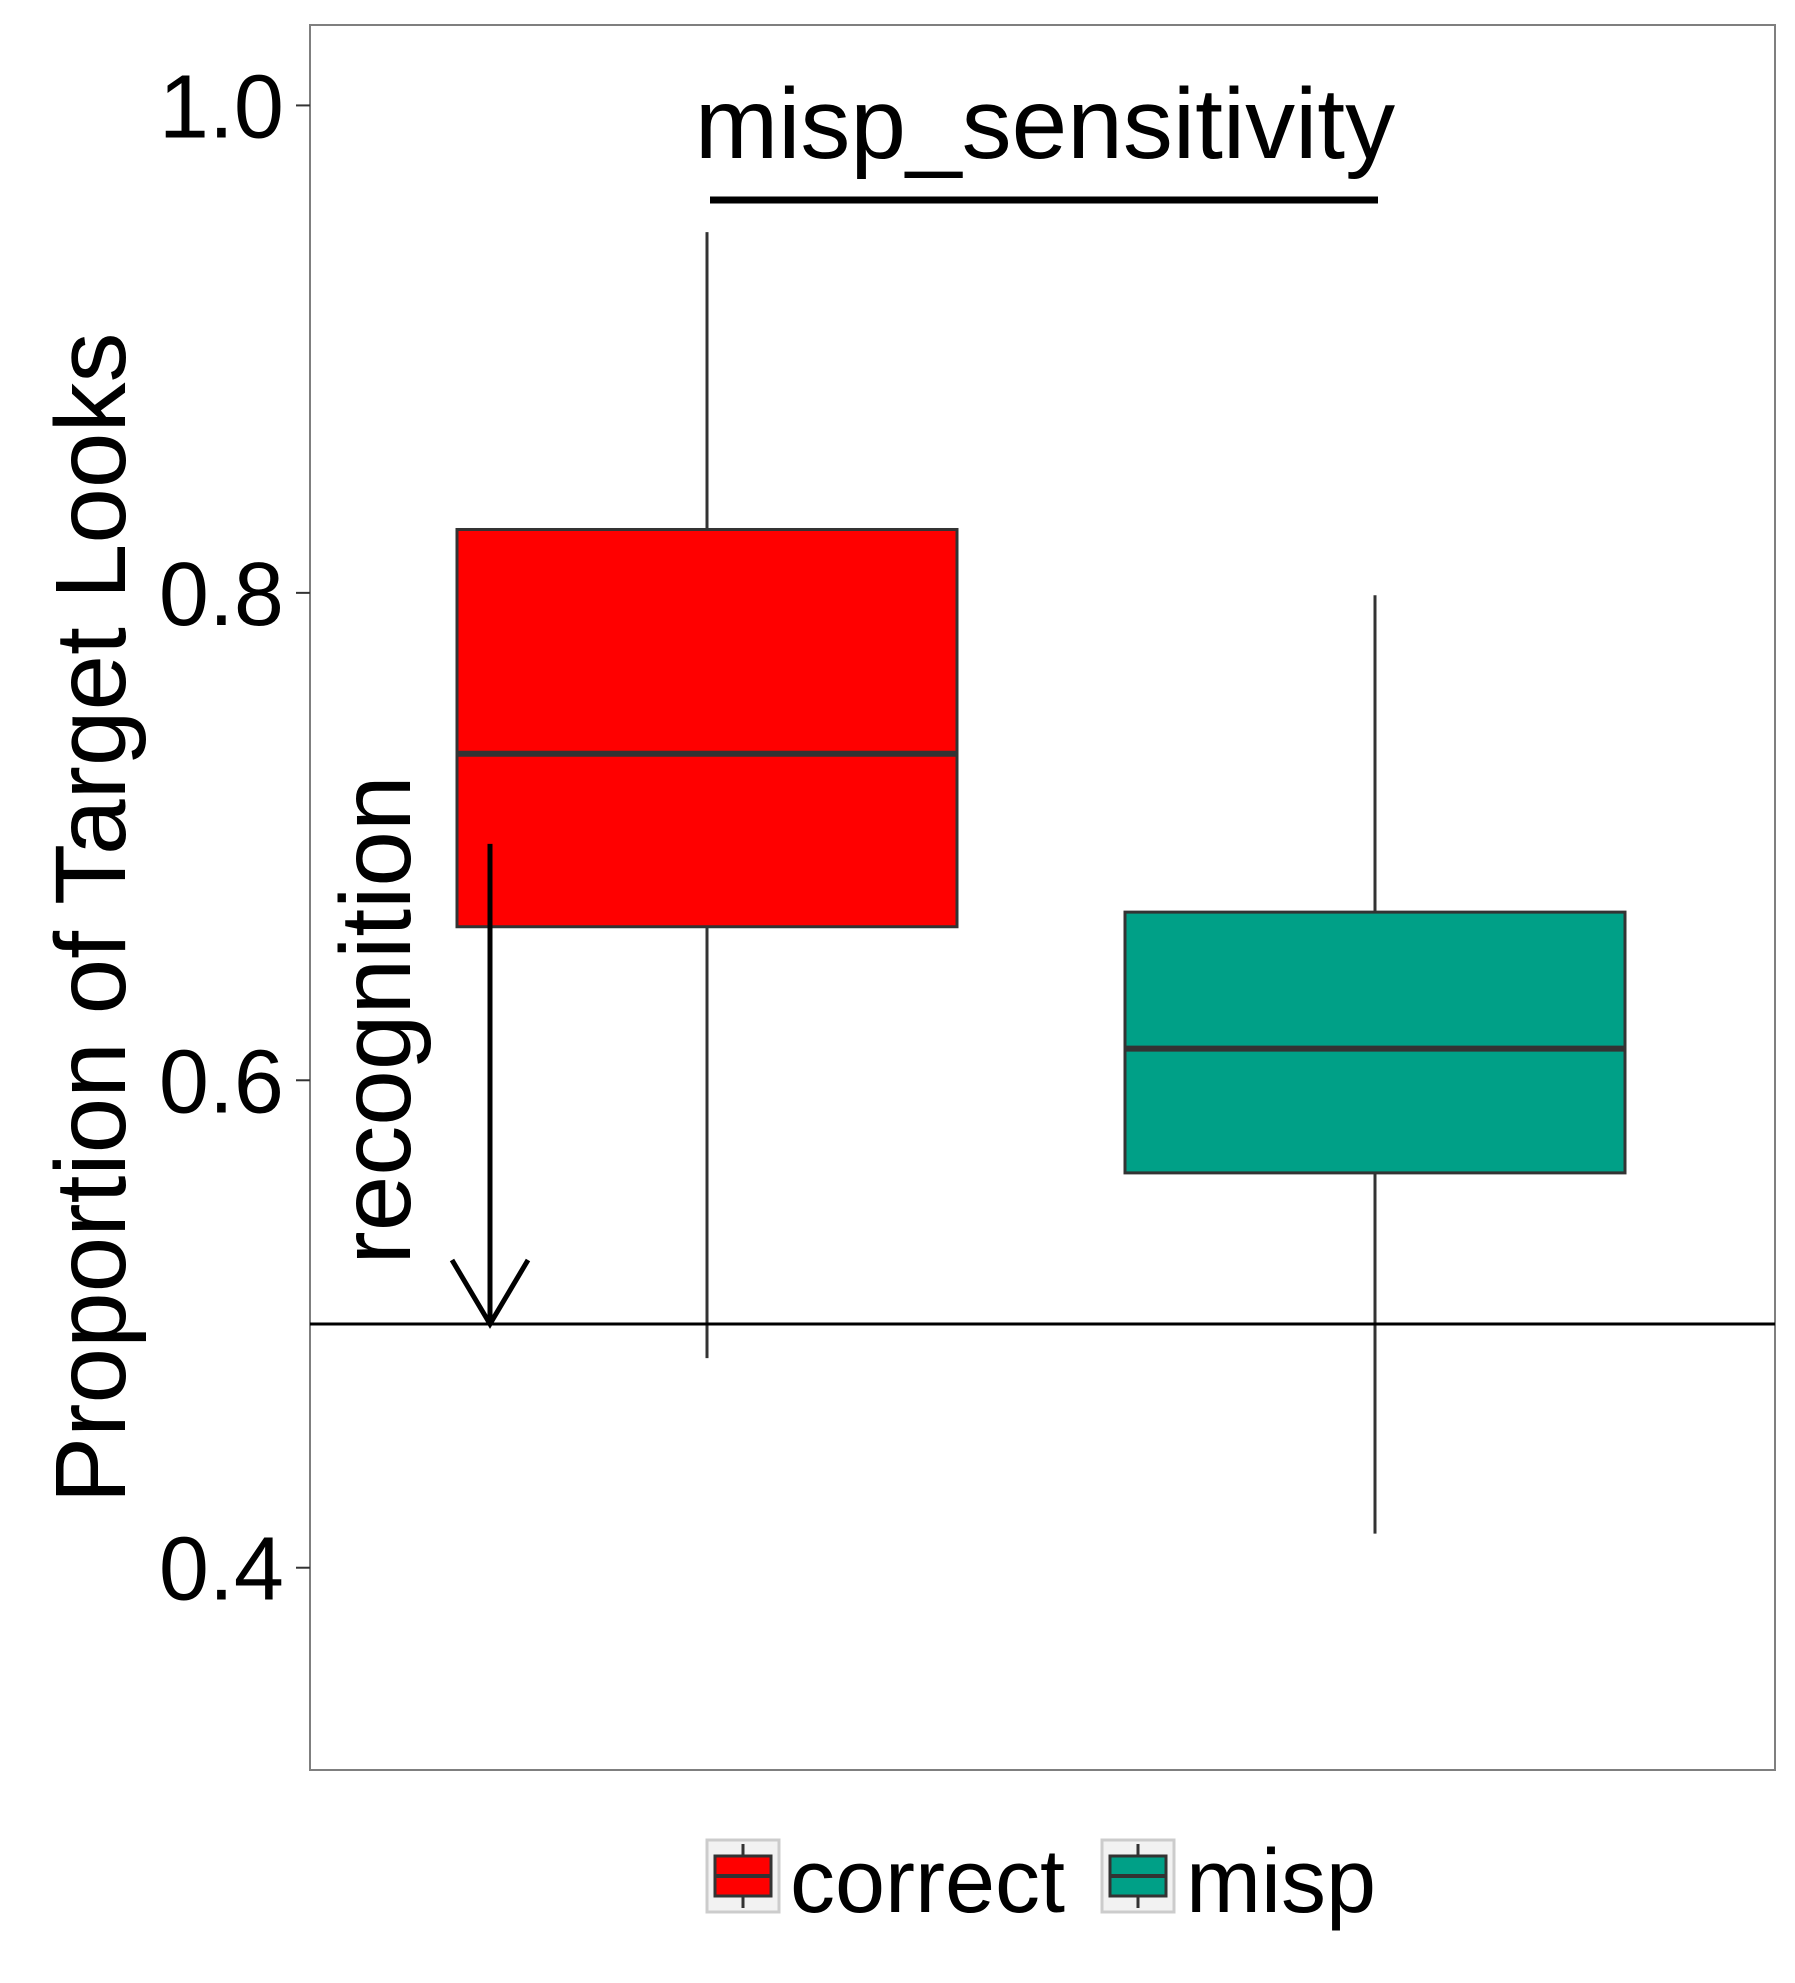  Describe the element at coordinates (221, 107) in the screenshot. I see `y-tick-label: 1.0` at that location.